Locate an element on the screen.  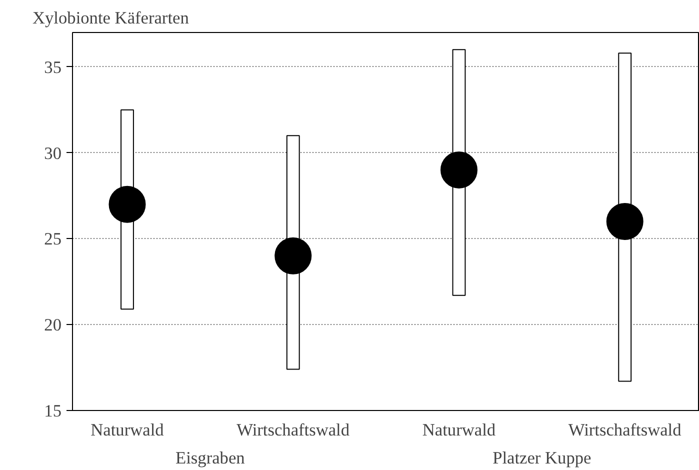
text: Platzer Kuppe is located at coordinates (542, 458).